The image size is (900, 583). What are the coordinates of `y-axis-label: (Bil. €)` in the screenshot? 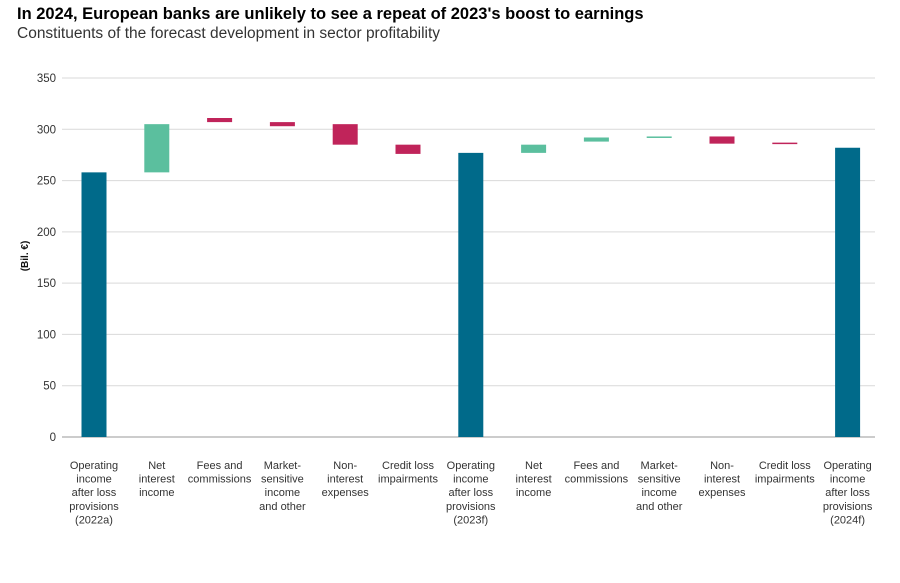 It's located at (25, 256).